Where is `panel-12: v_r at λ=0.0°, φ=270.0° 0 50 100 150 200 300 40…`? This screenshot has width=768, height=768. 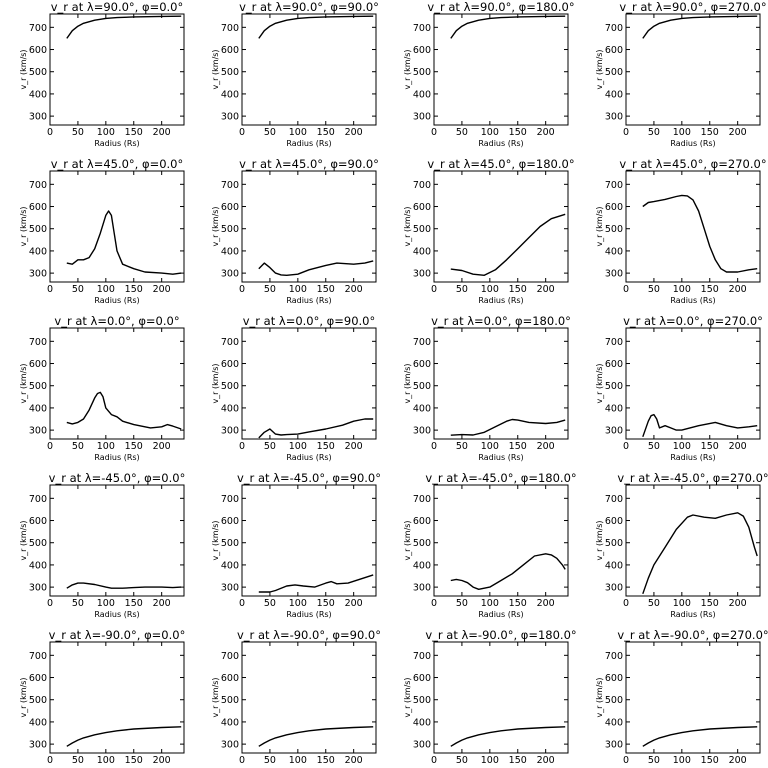
panel-12: v_r at λ=0.0°, φ=270.0° 0 50 100 150 200 300 40… is located at coordinates (679, 388).